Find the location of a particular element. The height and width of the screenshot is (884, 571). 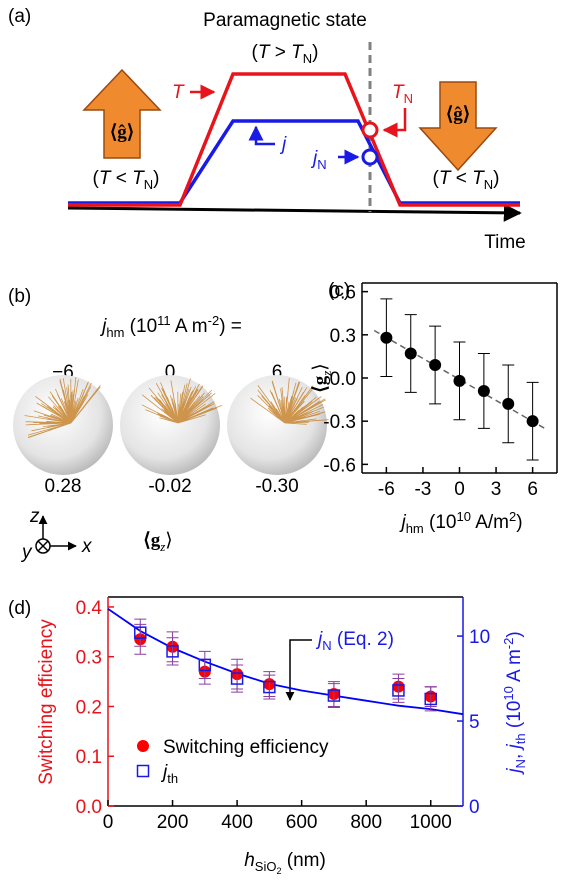

model-curve is located at coordinates (285, 662).